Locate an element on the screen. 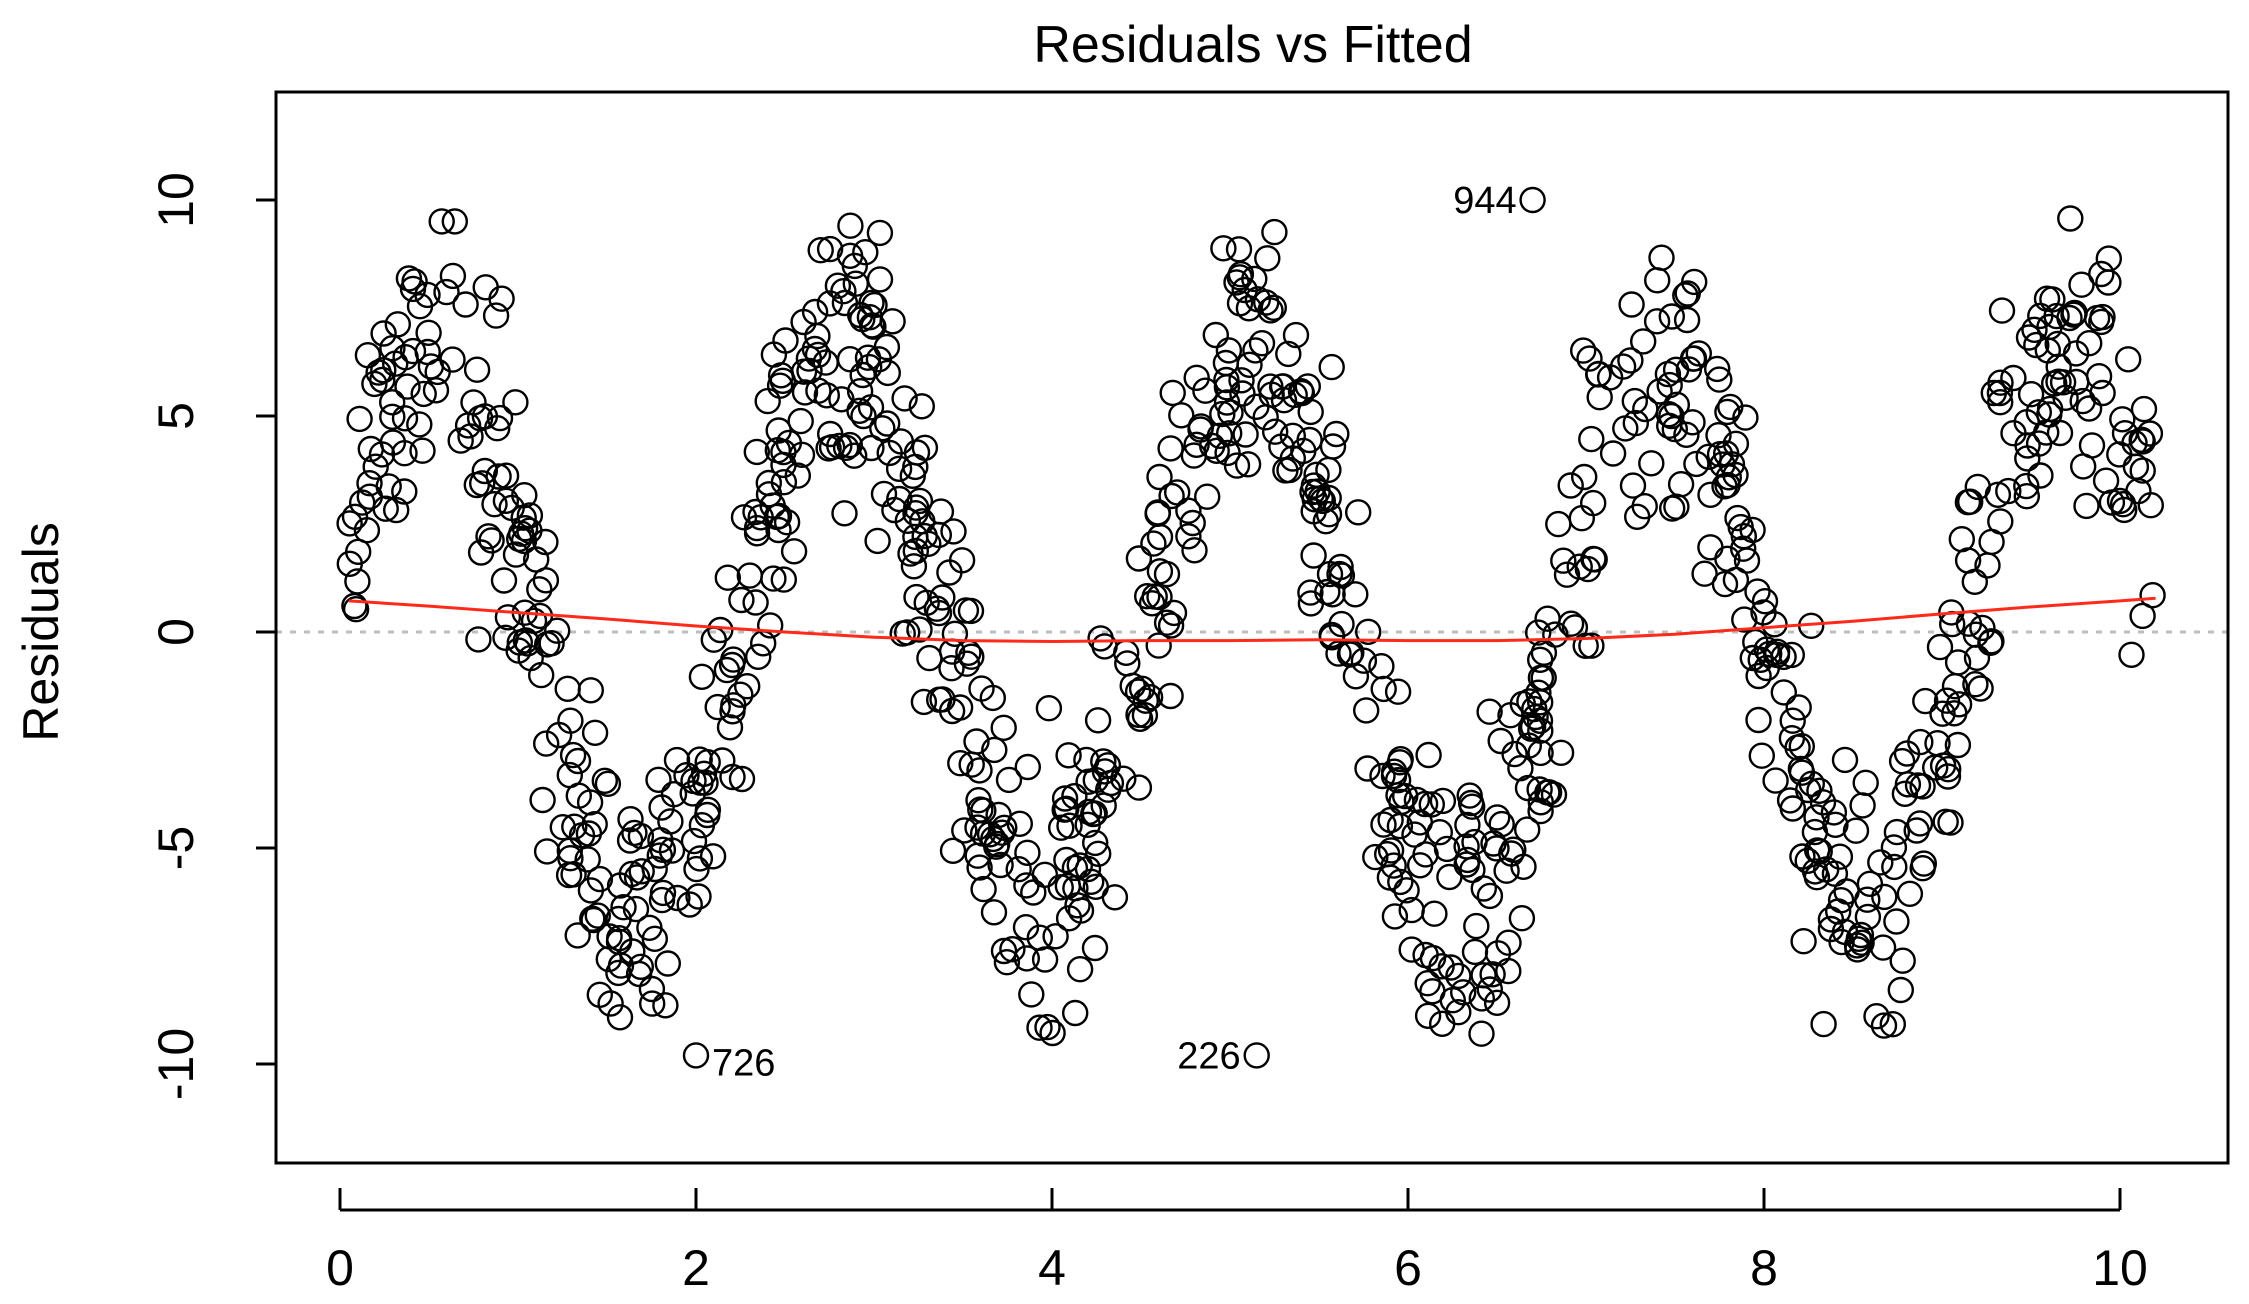 The image size is (2249, 1304). y-axis: -10 -5 0 5 10 is located at coordinates (212, 636).